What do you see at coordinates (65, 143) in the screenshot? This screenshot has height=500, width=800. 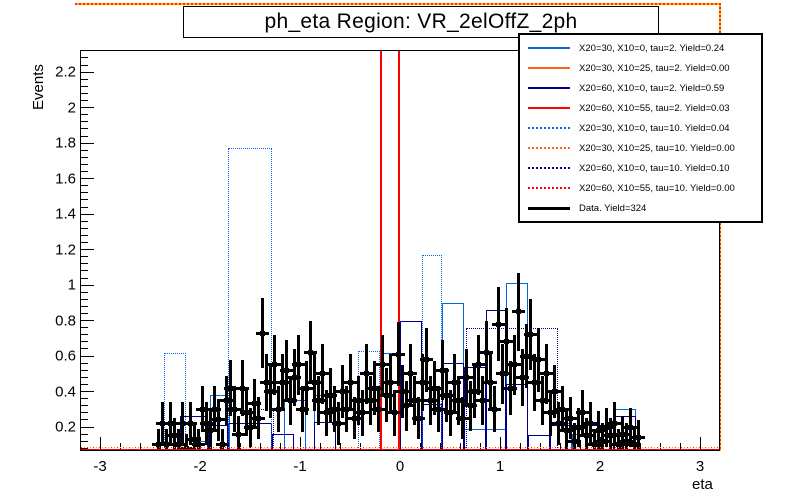 I see `y-tick-label: 1.8` at bounding box center [65, 143].